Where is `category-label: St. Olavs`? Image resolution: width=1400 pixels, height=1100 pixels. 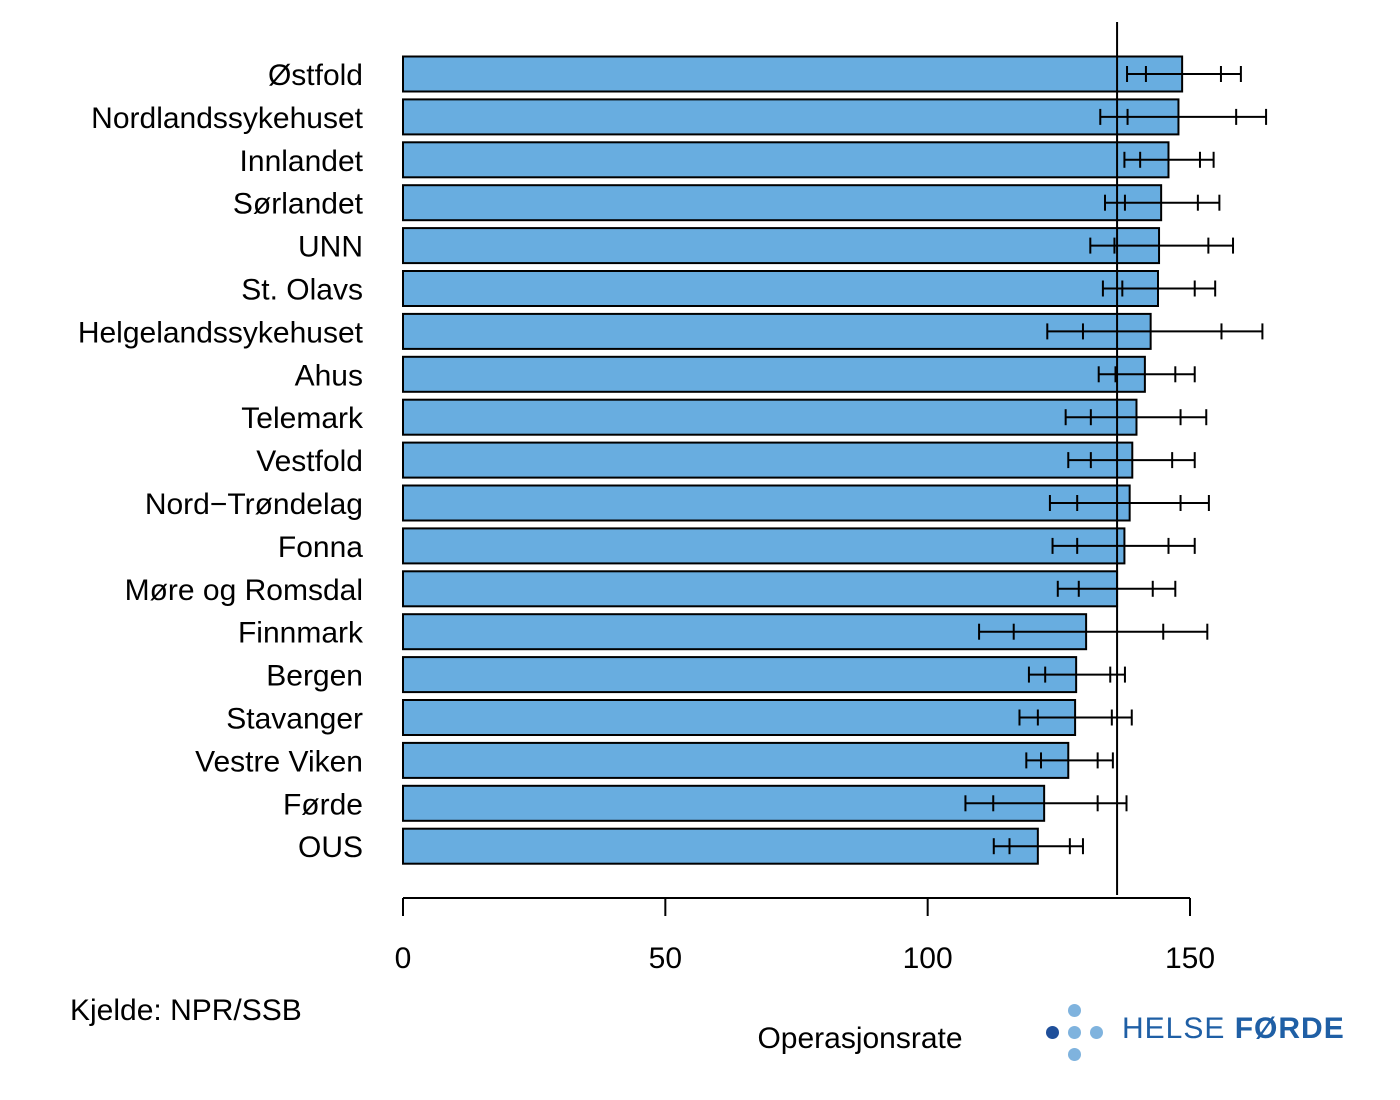
category-label: St. Olavs is located at coordinates (302, 290).